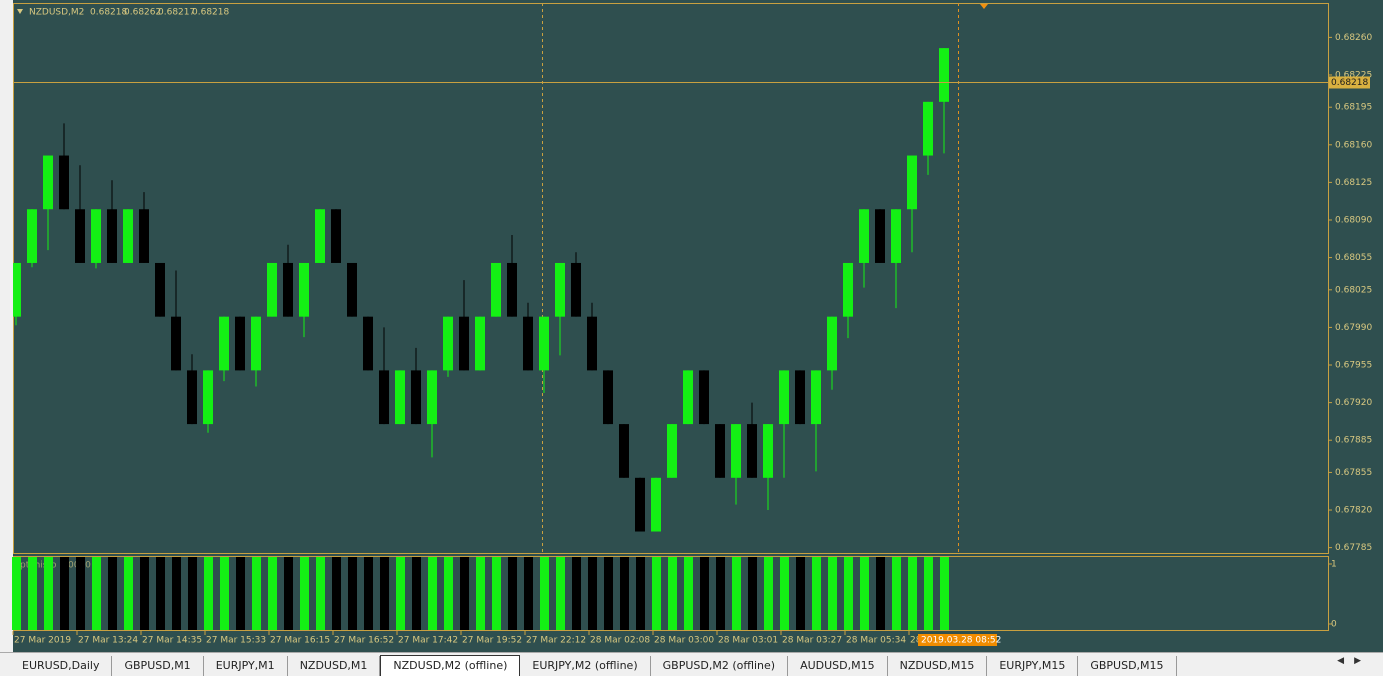 This screenshot has height=676, width=1383. Describe the element at coordinates (1353, 473) in the screenshot. I see `y-tick-label: 0.67855` at that location.